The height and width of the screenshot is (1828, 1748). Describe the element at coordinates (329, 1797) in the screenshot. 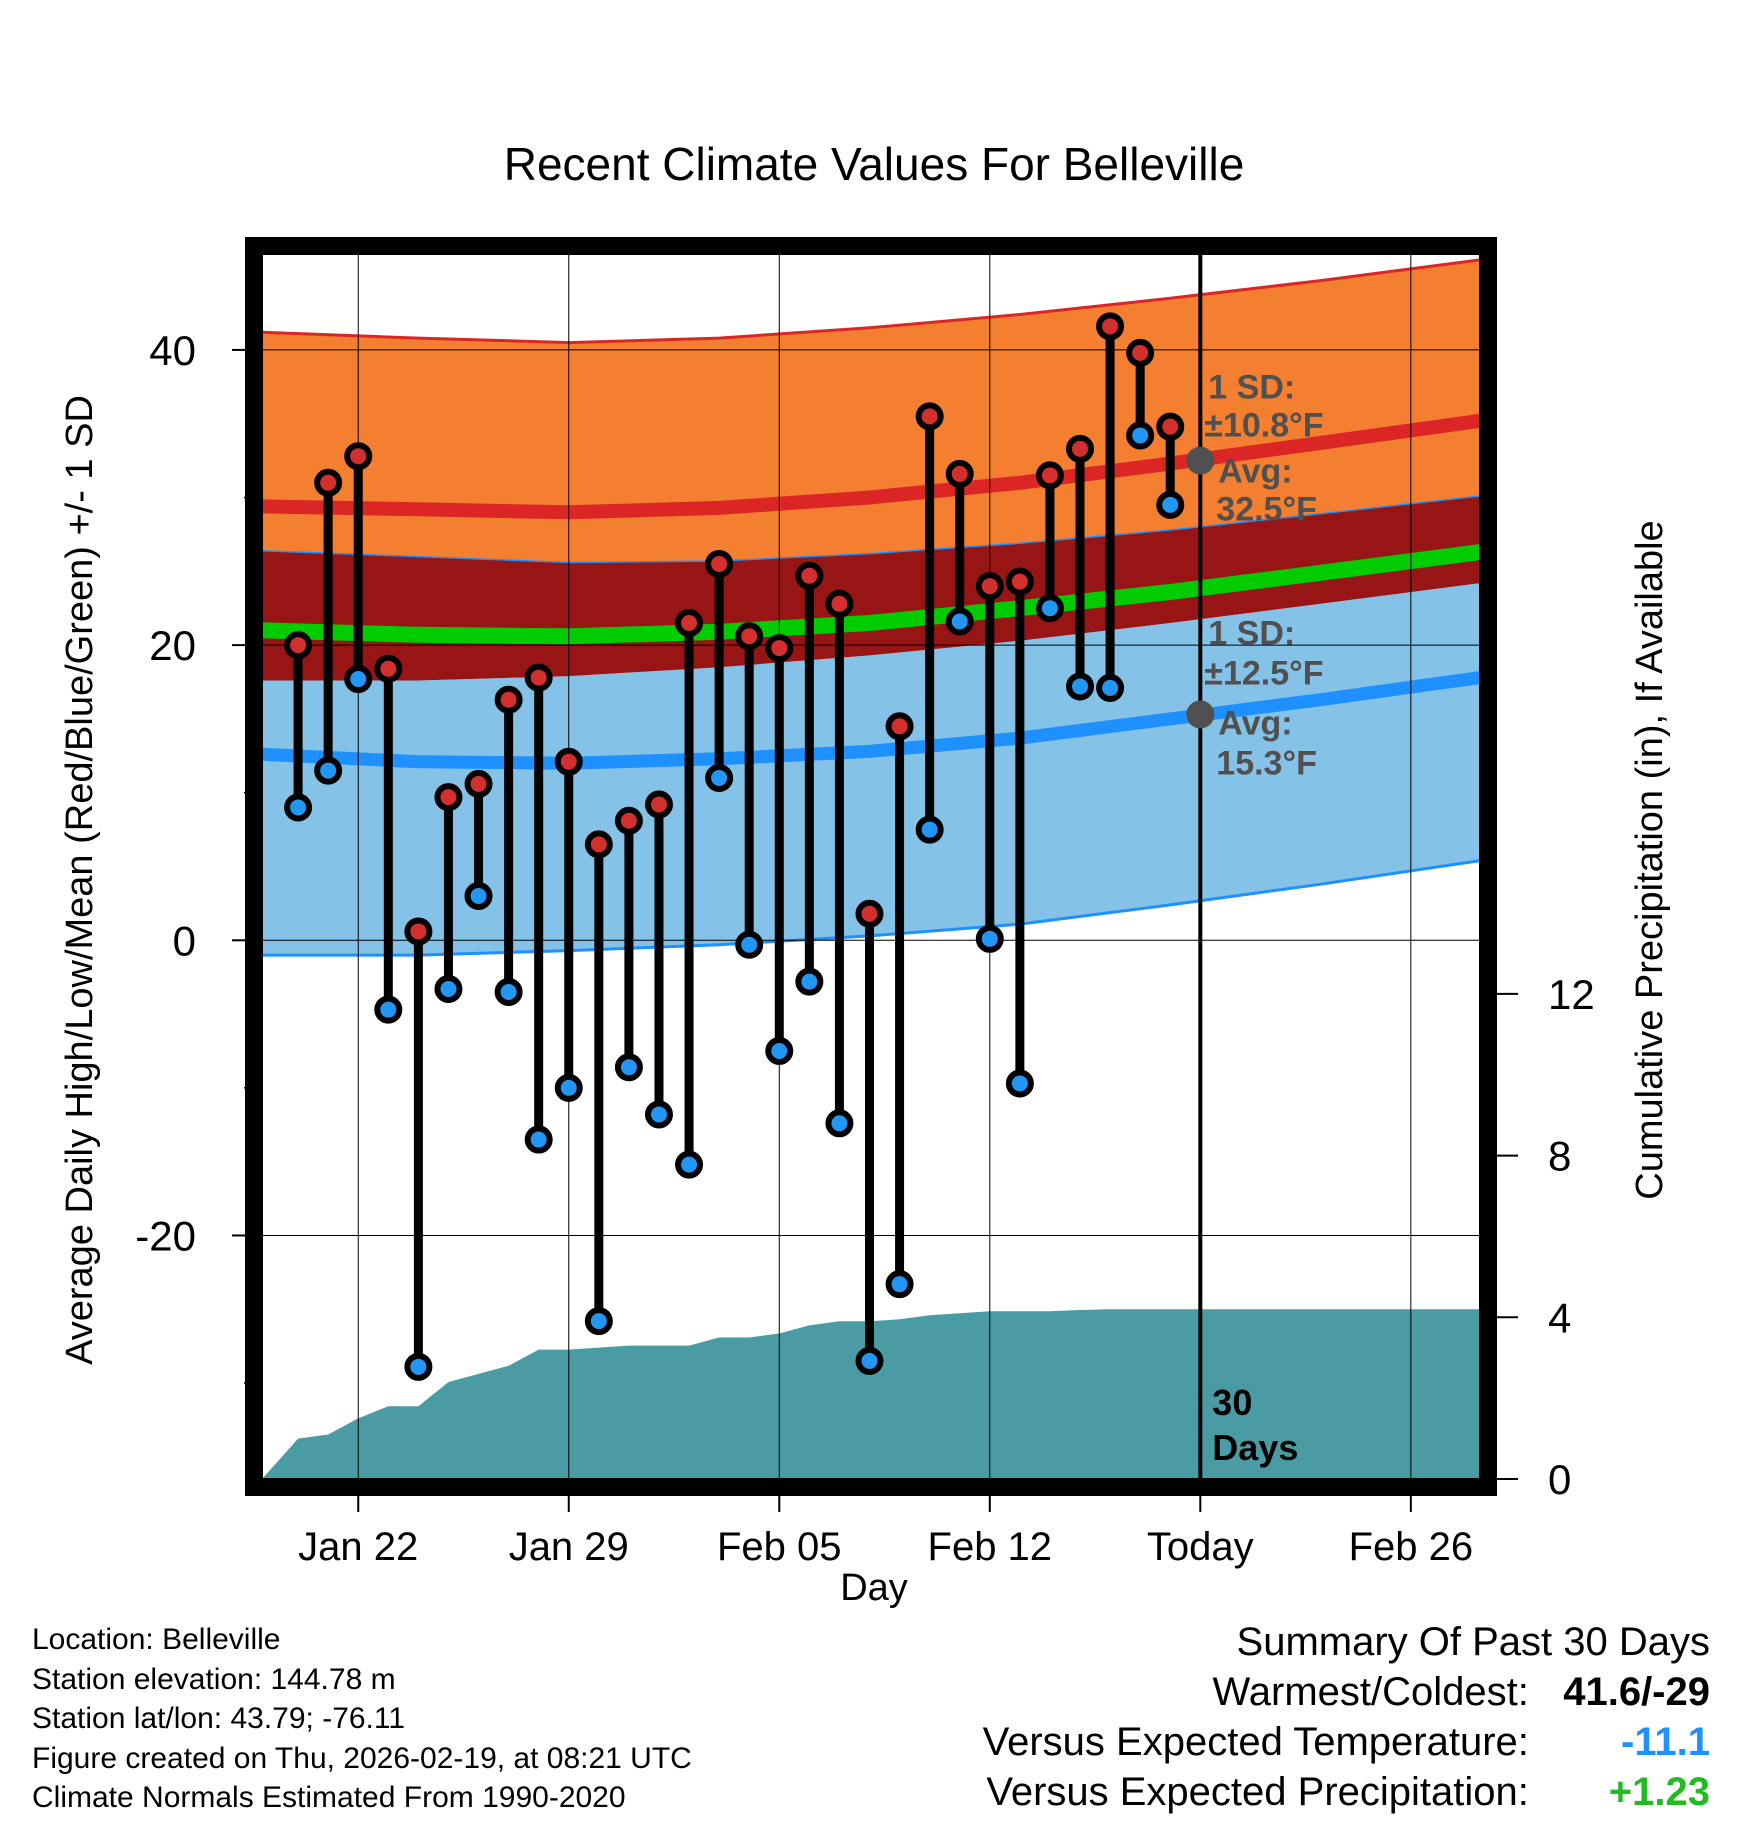

I see `normals-text: Climate Normals Estimated From 1990-2020` at that location.